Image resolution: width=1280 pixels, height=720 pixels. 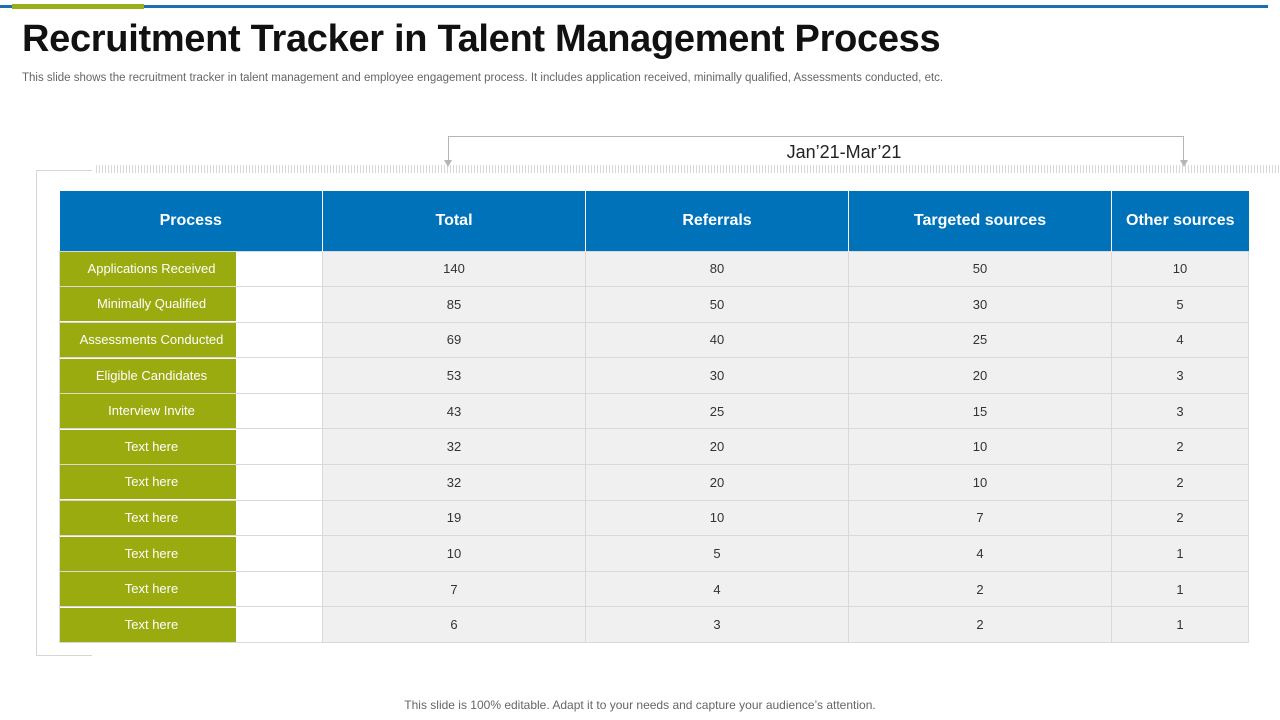 I want to click on top-accent-line, so click(x=634, y=6).